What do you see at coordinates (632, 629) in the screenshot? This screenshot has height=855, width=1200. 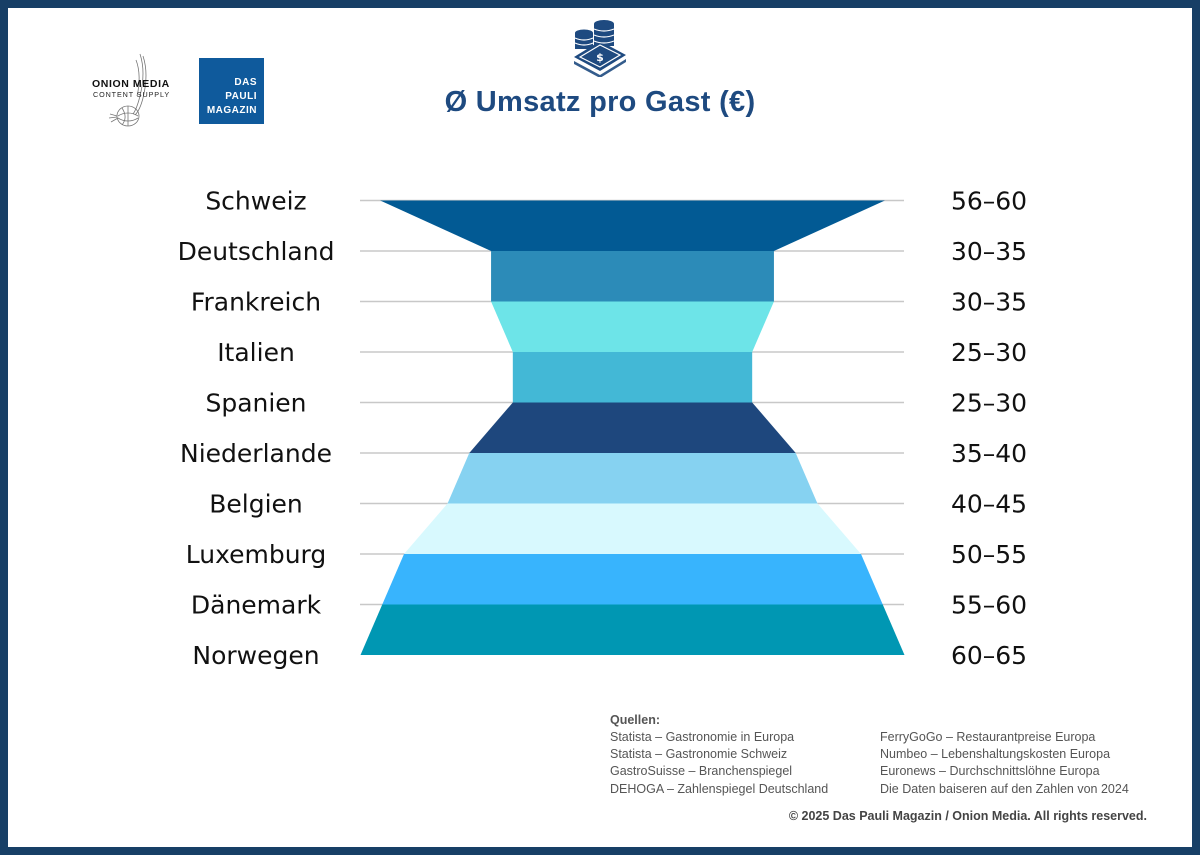 I see `funnel-band-dänemark` at bounding box center [632, 629].